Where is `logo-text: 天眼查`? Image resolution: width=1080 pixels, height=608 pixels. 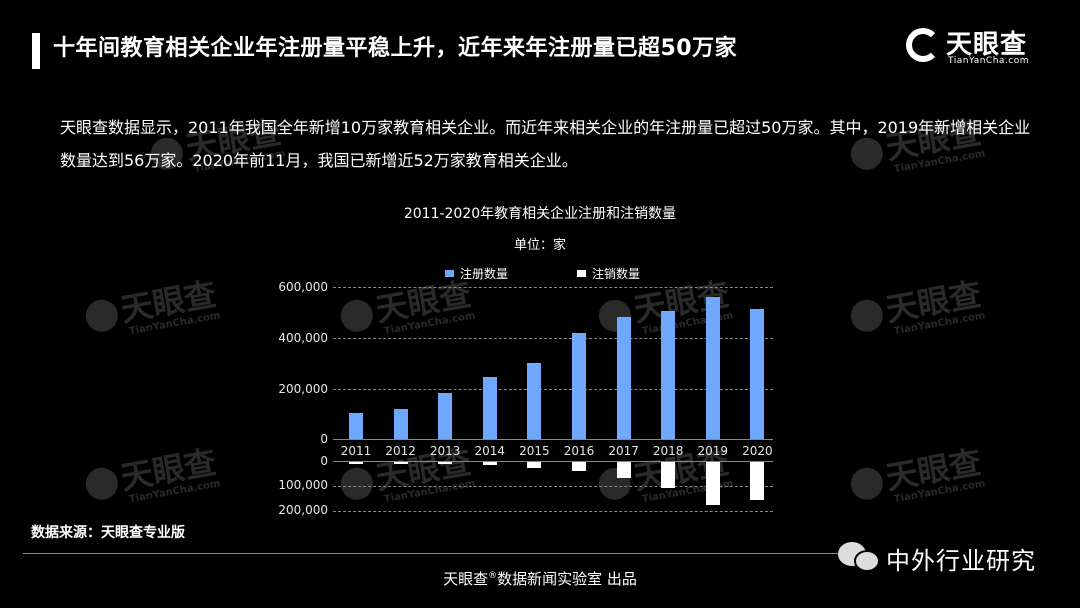
logo-text: 天眼查 is located at coordinates (987, 45).